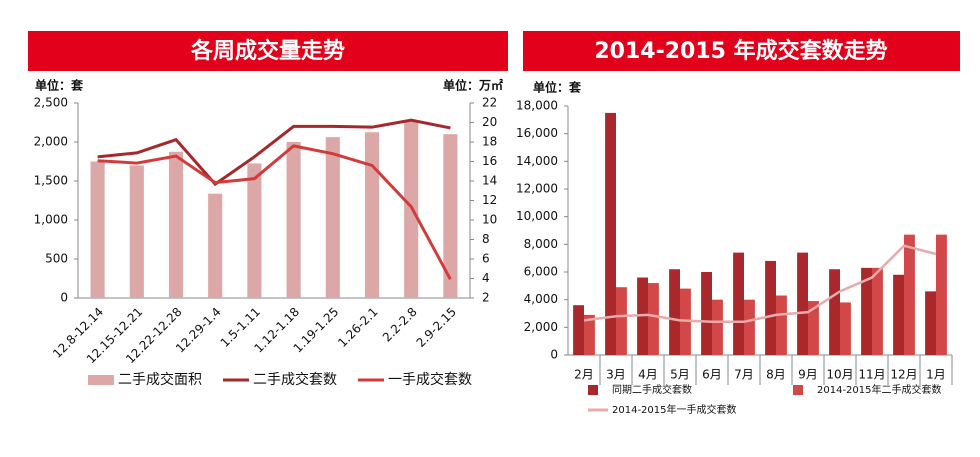 This screenshot has width=980, height=457. I want to click on x-tick-label: 7月, so click(744, 375).